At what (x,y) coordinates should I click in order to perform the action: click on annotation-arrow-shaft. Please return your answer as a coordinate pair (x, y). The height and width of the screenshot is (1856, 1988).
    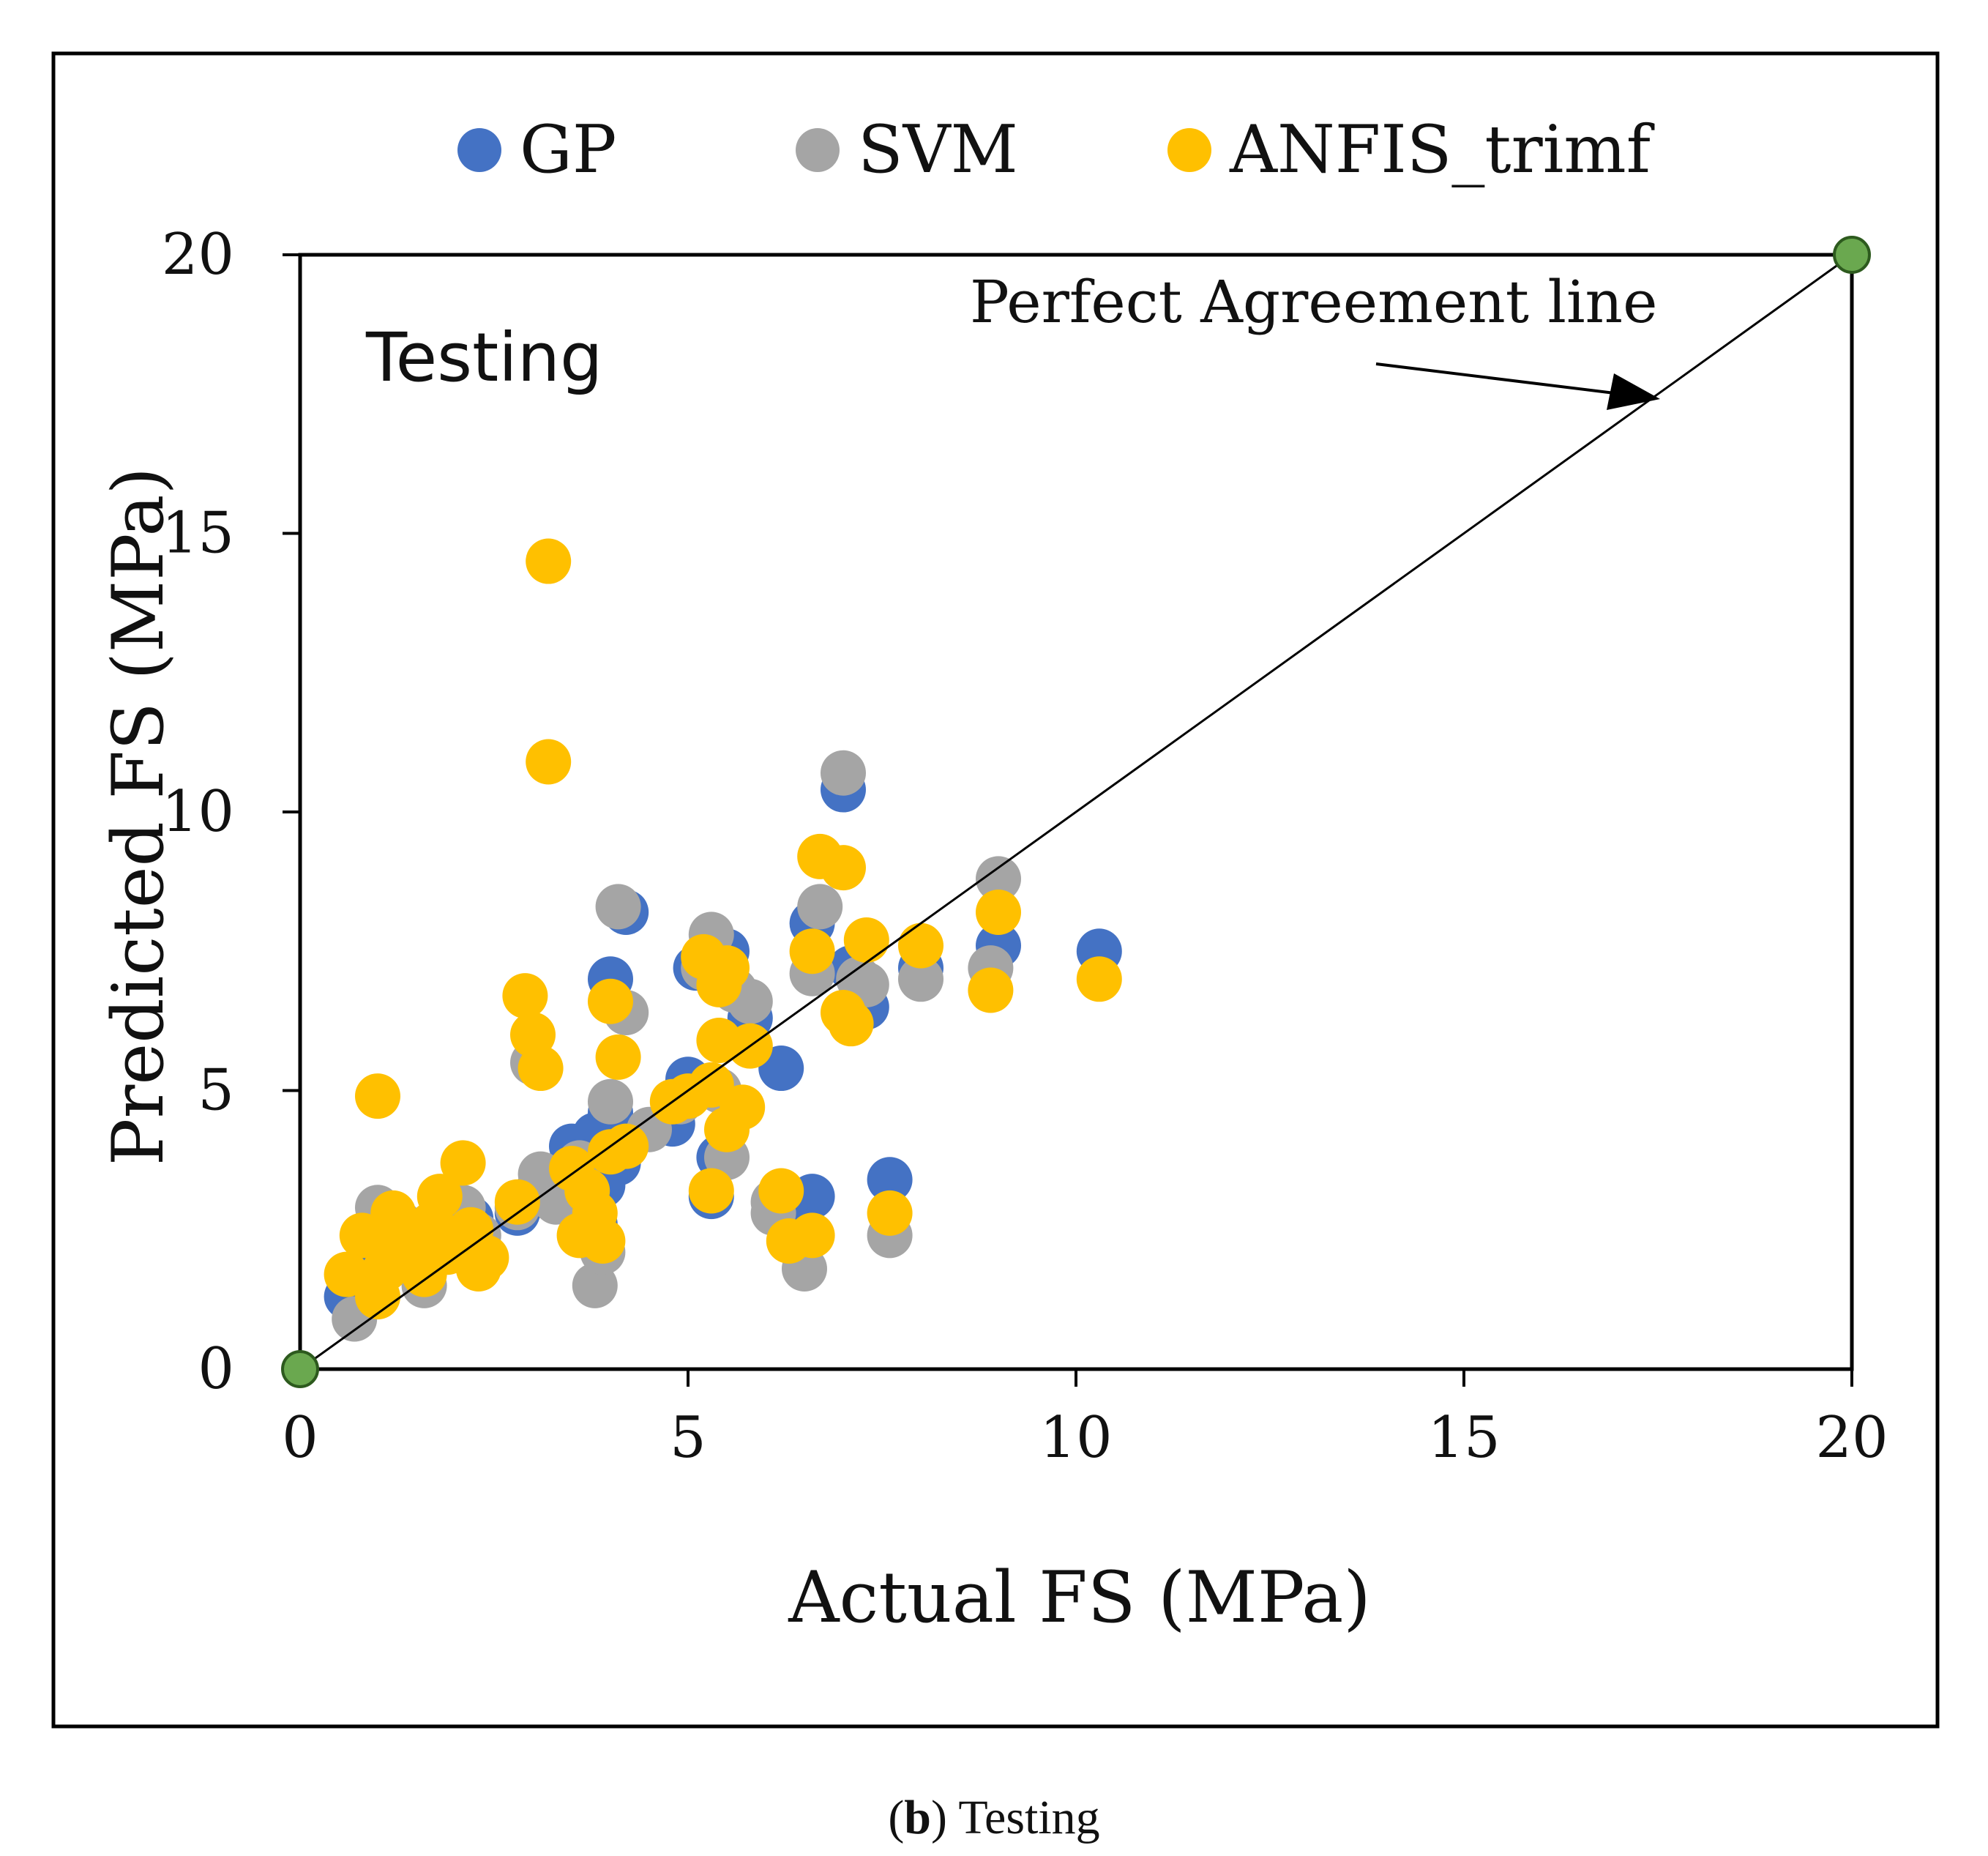
    Looking at the image, I should click on (1504, 379).